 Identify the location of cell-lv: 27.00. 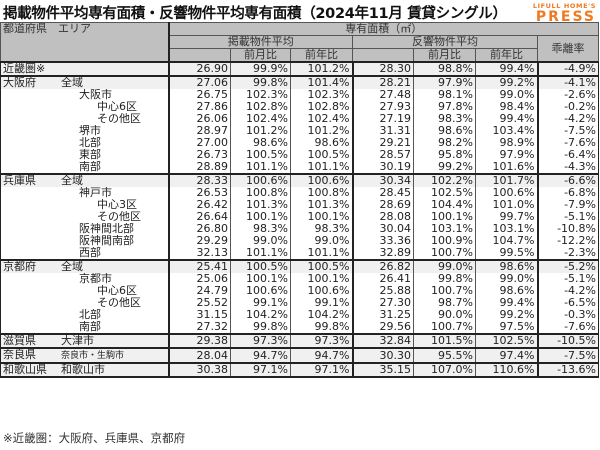
(199, 143).